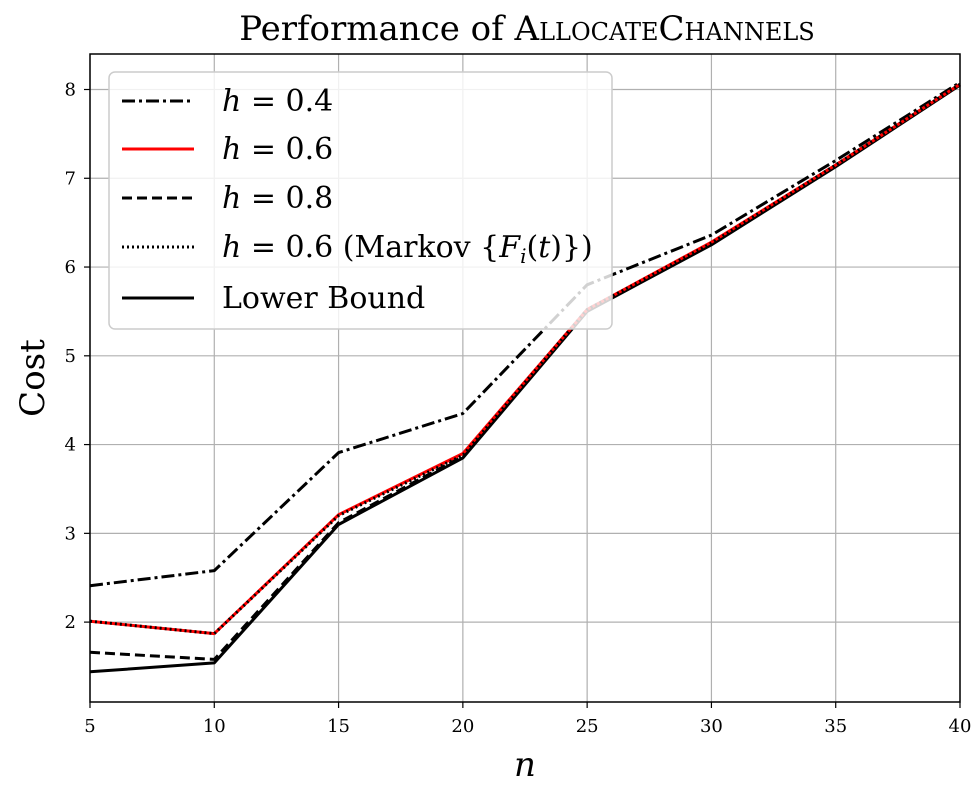 This screenshot has width=977, height=789. I want to click on chart-title-prefix: Performance of, so click(376, 29).